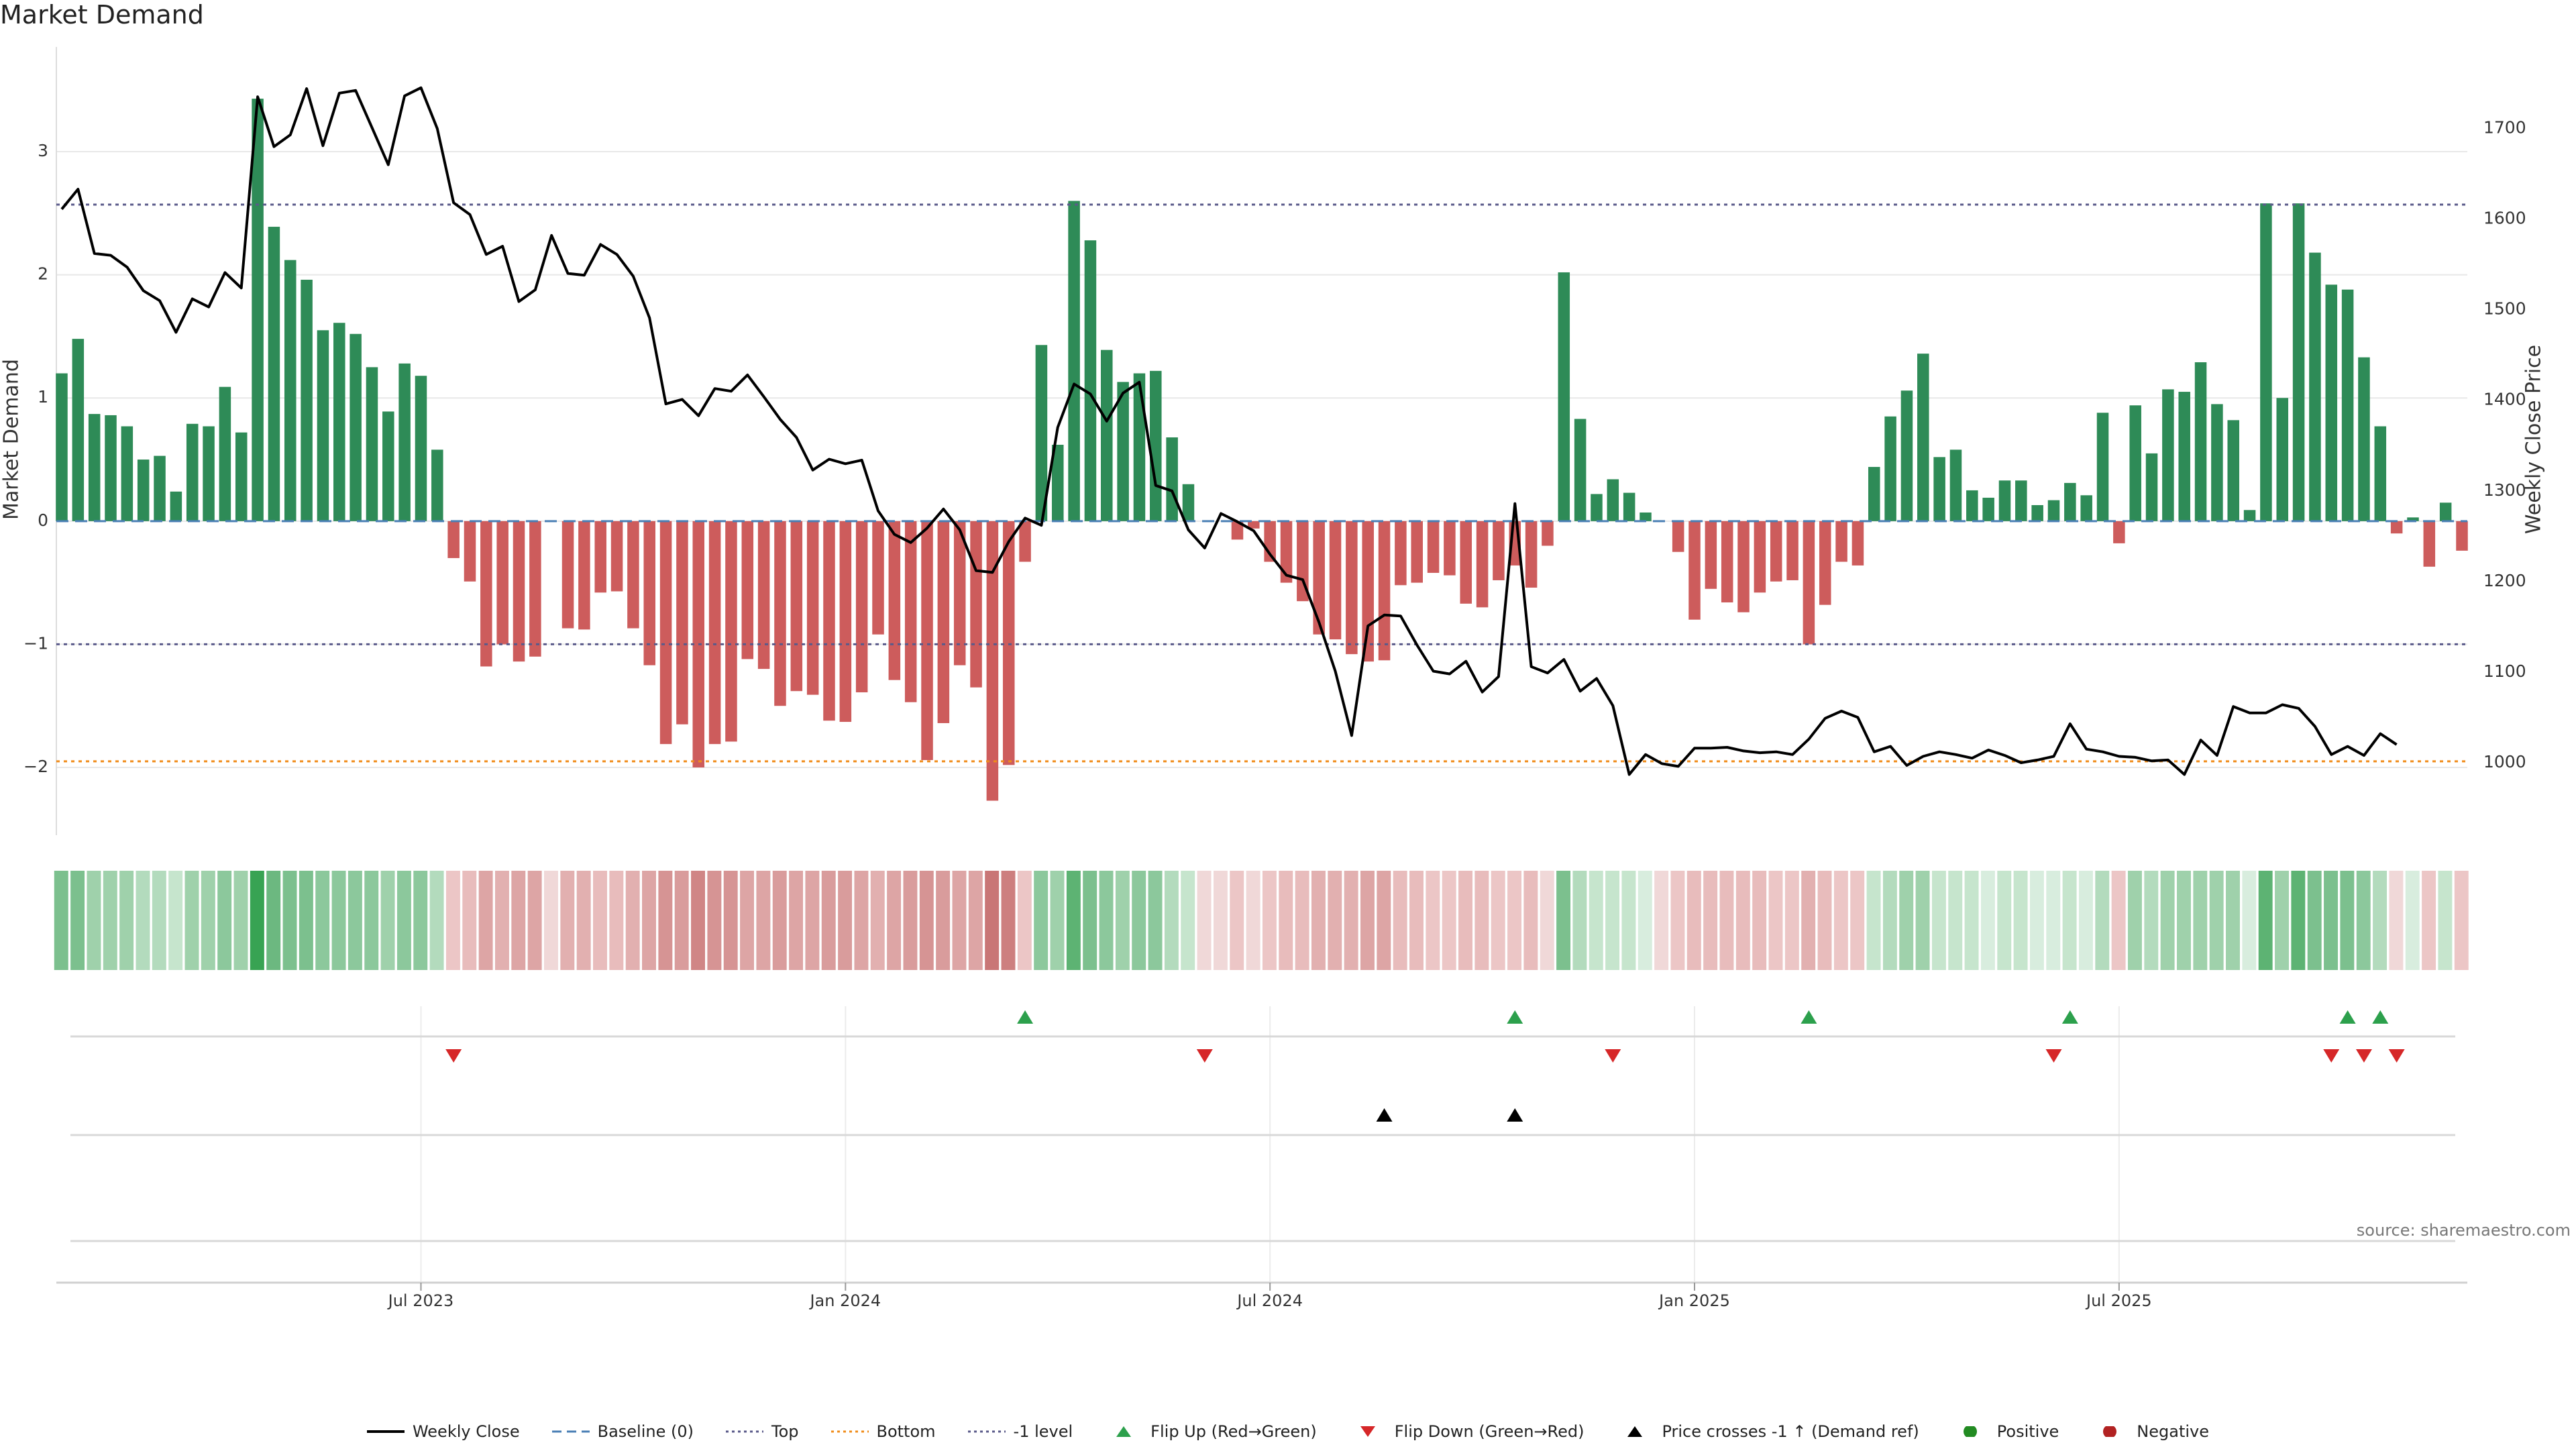 The image size is (2576, 1449). I want to click on x-tick-label: Jan 2025, so click(1694, 1300).